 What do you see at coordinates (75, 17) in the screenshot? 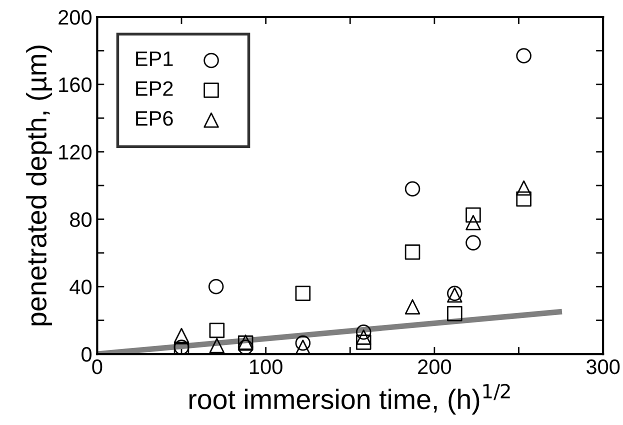
I see `y-tick-label: 200` at bounding box center [75, 17].